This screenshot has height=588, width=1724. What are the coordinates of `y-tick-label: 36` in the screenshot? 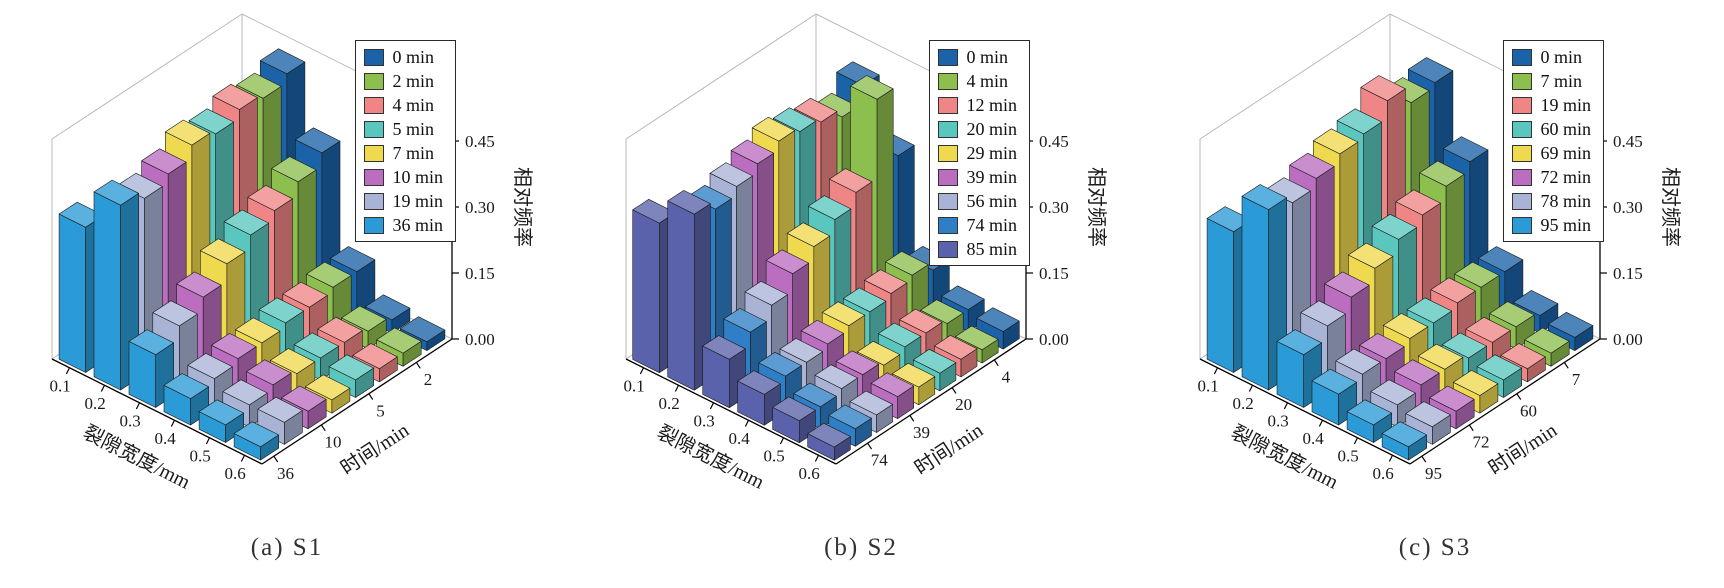 It's located at (285, 473).